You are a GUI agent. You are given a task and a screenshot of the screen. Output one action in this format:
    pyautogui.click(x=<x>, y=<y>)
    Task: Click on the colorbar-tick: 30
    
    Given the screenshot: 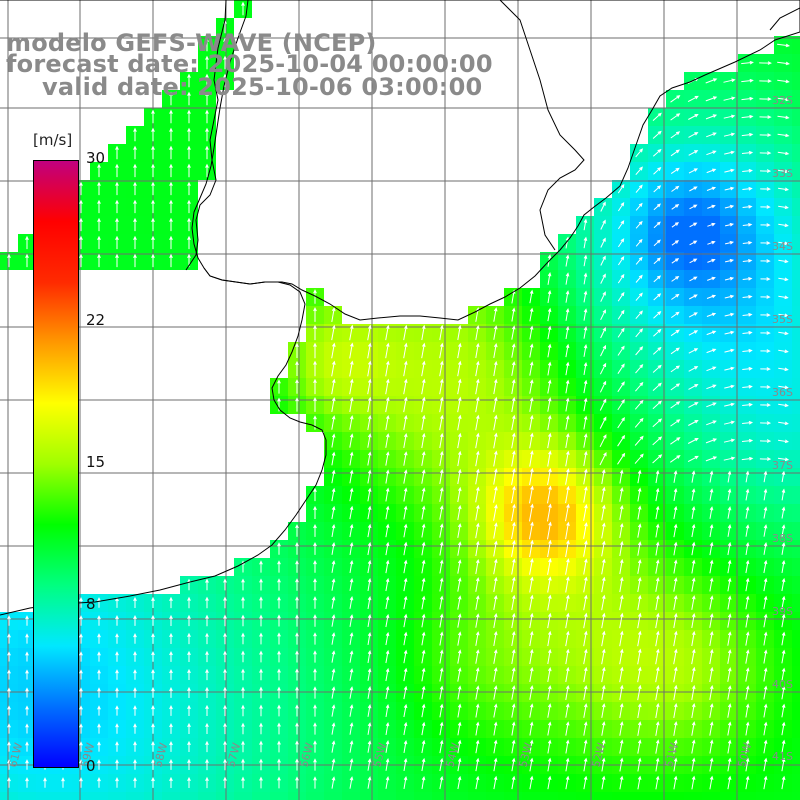 What is the action you would take?
    pyautogui.click(x=96, y=158)
    